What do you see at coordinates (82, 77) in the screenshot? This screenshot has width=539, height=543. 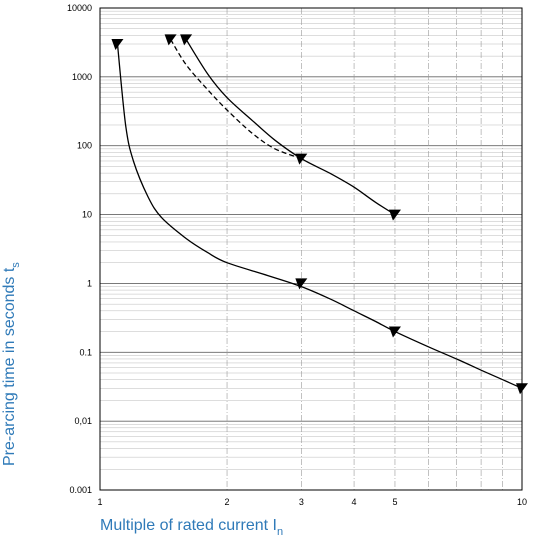 I see `y-tick-label: 1000` at bounding box center [82, 77].